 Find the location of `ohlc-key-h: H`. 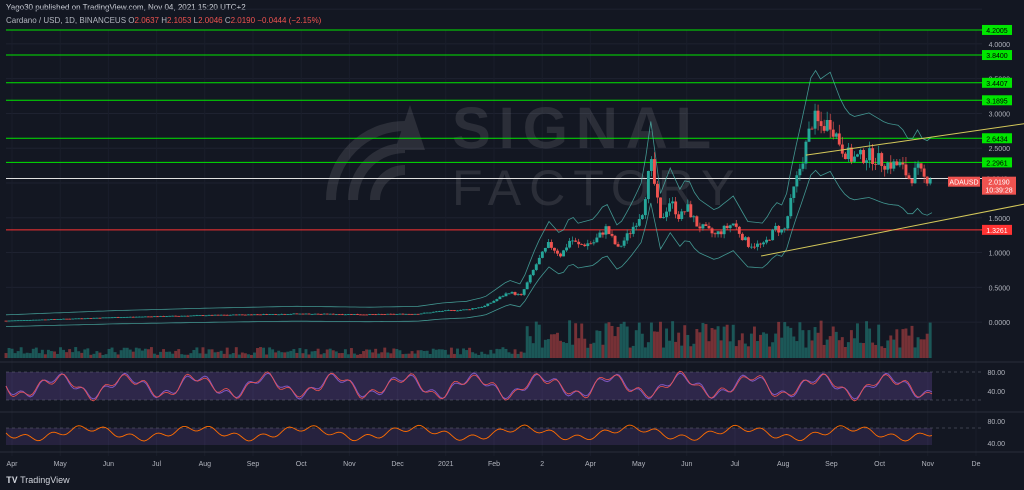

ohlc-key-h: H is located at coordinates (162, 20).